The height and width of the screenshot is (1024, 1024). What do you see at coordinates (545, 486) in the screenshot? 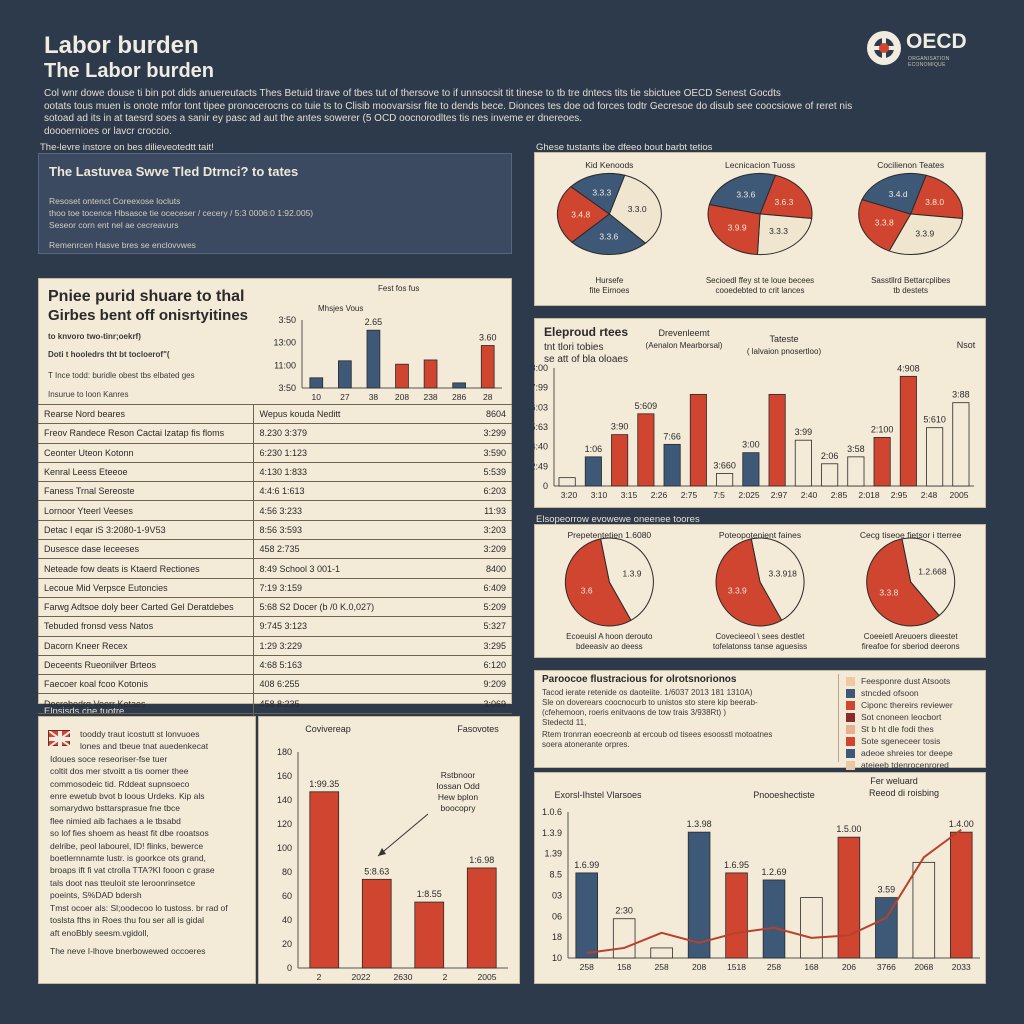
I see `y-tick-label: 0` at bounding box center [545, 486].